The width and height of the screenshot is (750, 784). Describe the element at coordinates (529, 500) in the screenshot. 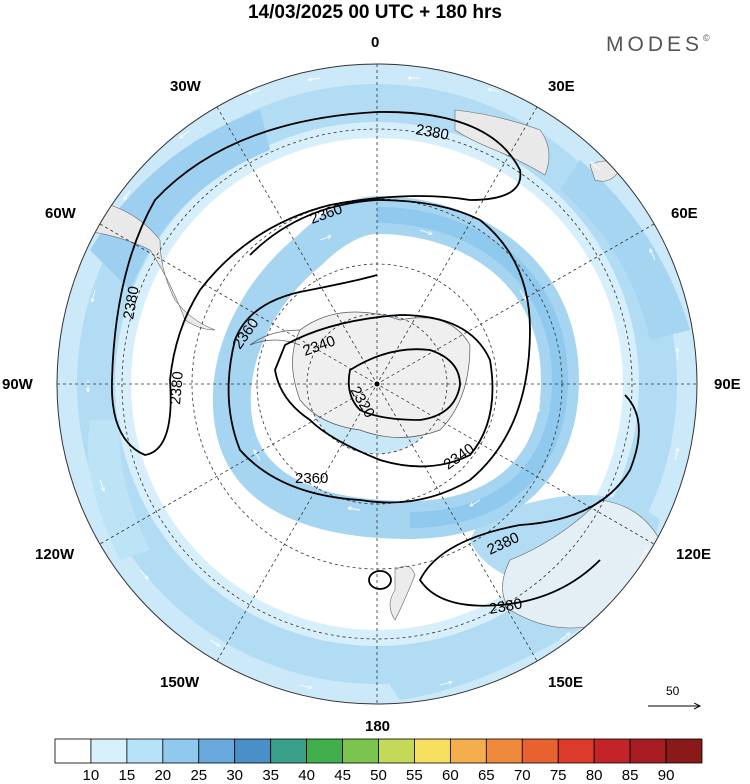

I see `contour-2380-east` at that location.